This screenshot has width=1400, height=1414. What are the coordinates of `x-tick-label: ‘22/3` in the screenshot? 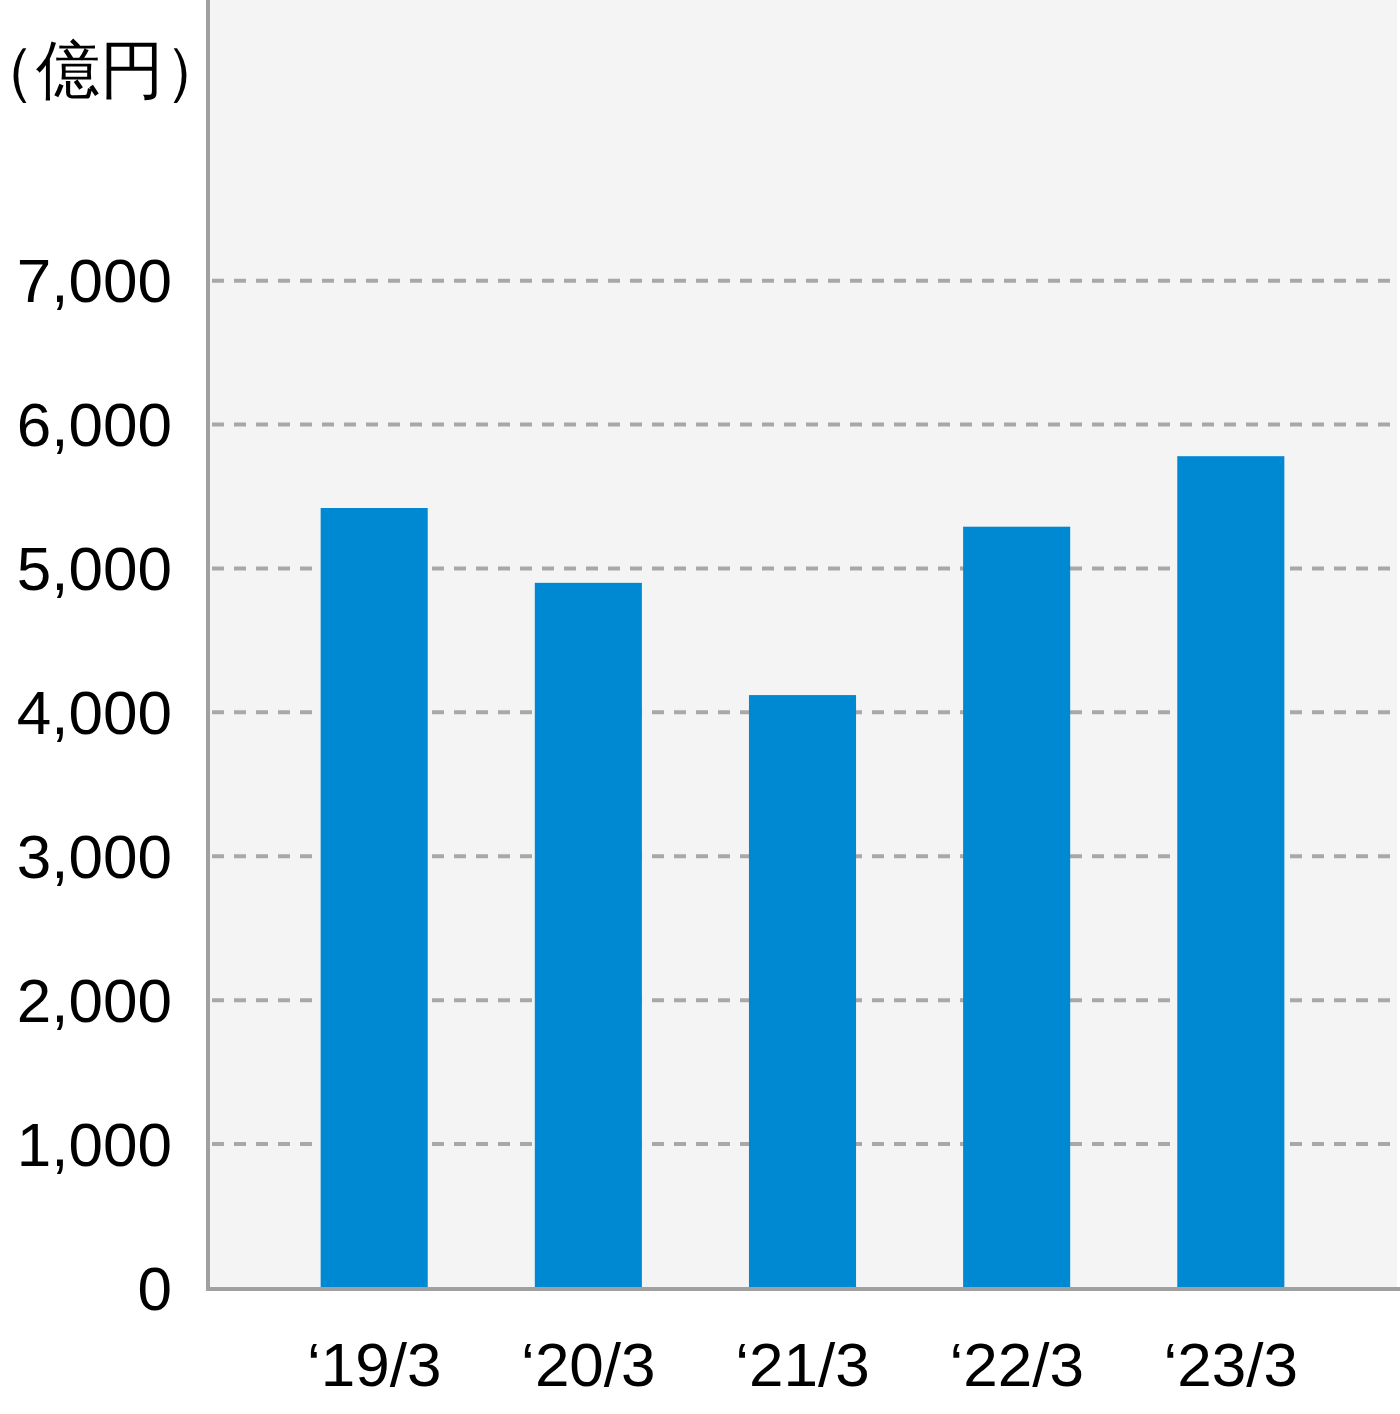 It's located at (1016, 1364).